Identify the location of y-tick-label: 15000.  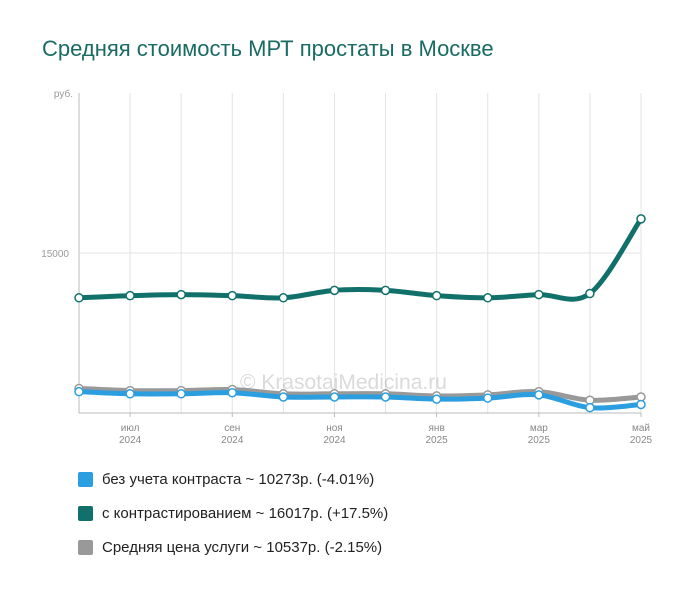
(55, 254).